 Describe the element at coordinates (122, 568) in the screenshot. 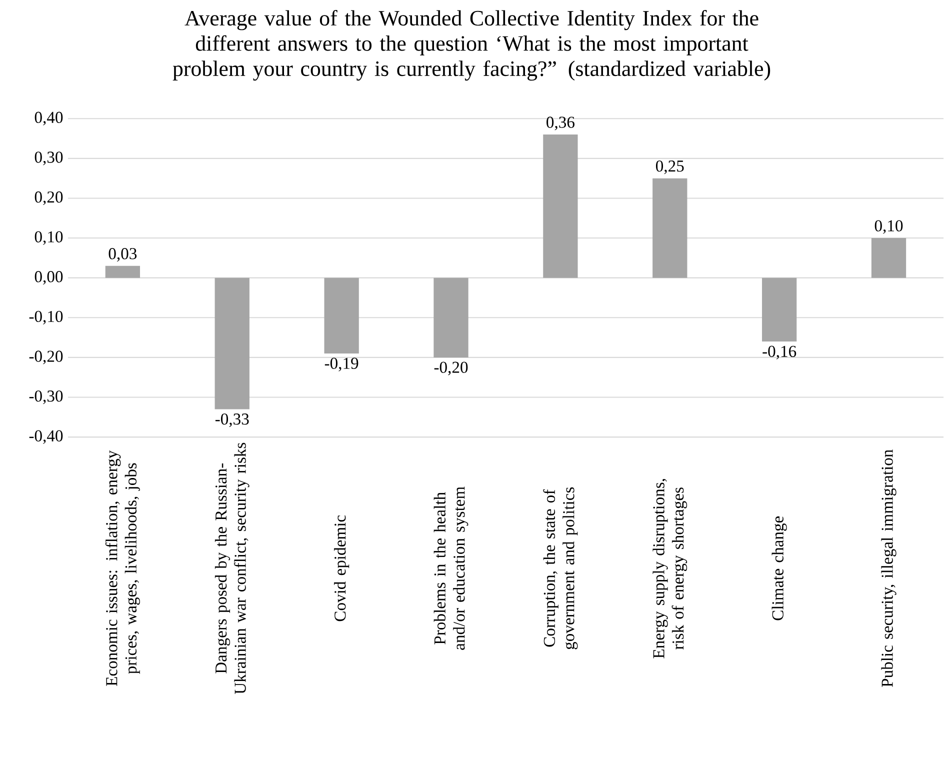

I see `x-tick-label: Economic issues: inflation, energy prices, wages, livelihoods, jobs` at that location.